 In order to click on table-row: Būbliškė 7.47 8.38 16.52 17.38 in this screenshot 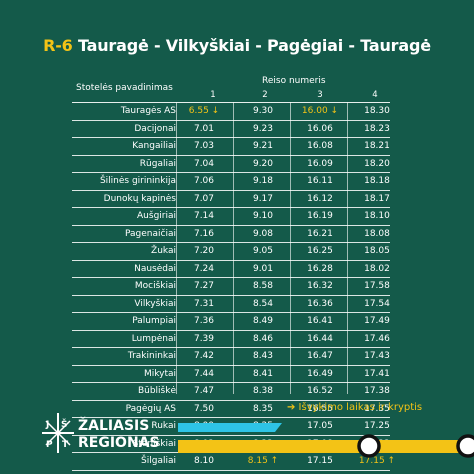, I will do `click(231, 392)`.